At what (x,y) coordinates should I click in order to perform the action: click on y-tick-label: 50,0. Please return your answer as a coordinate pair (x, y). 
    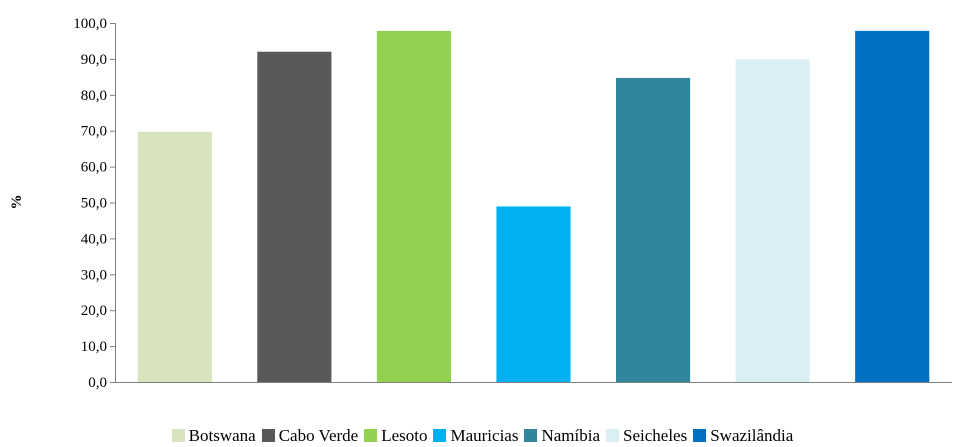
    Looking at the image, I should click on (94, 204).